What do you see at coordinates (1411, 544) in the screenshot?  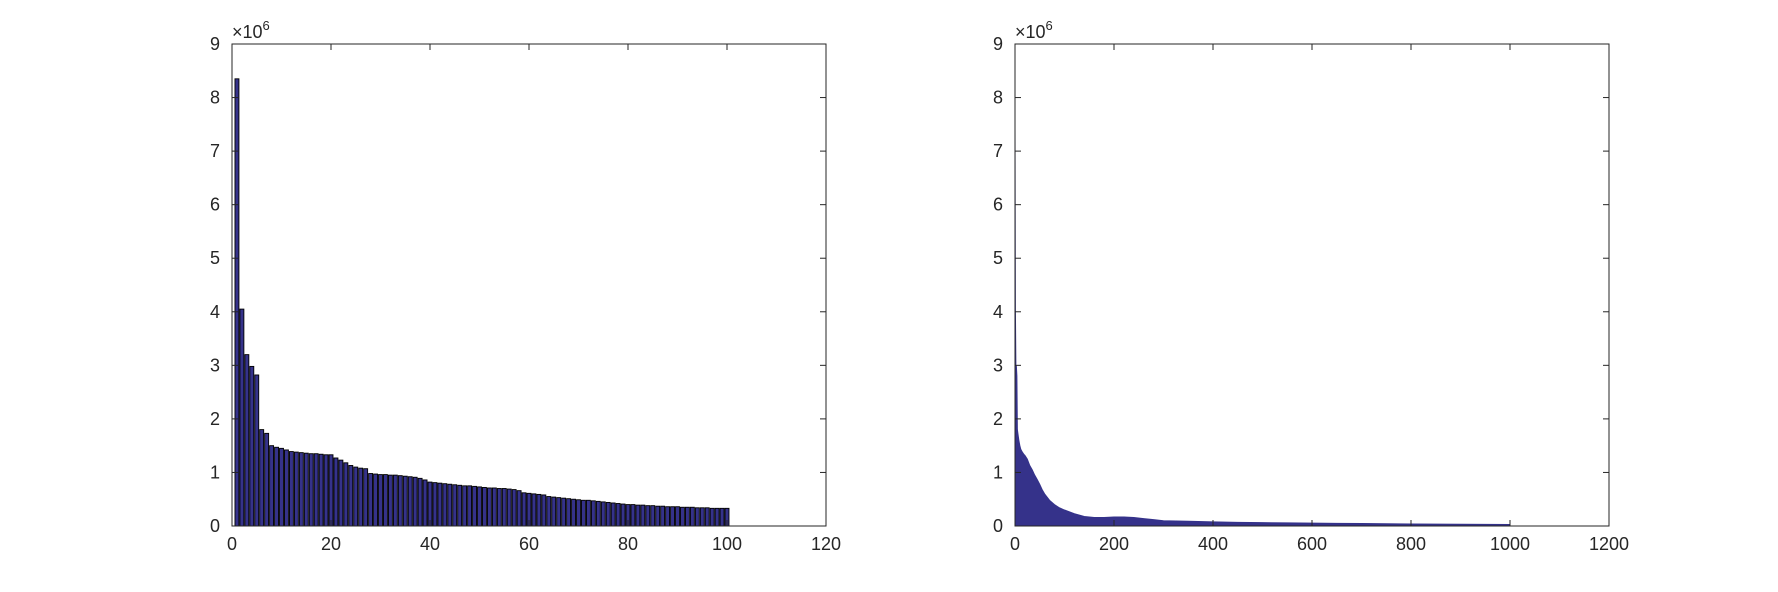 I see `x-tick-label: 800` at bounding box center [1411, 544].